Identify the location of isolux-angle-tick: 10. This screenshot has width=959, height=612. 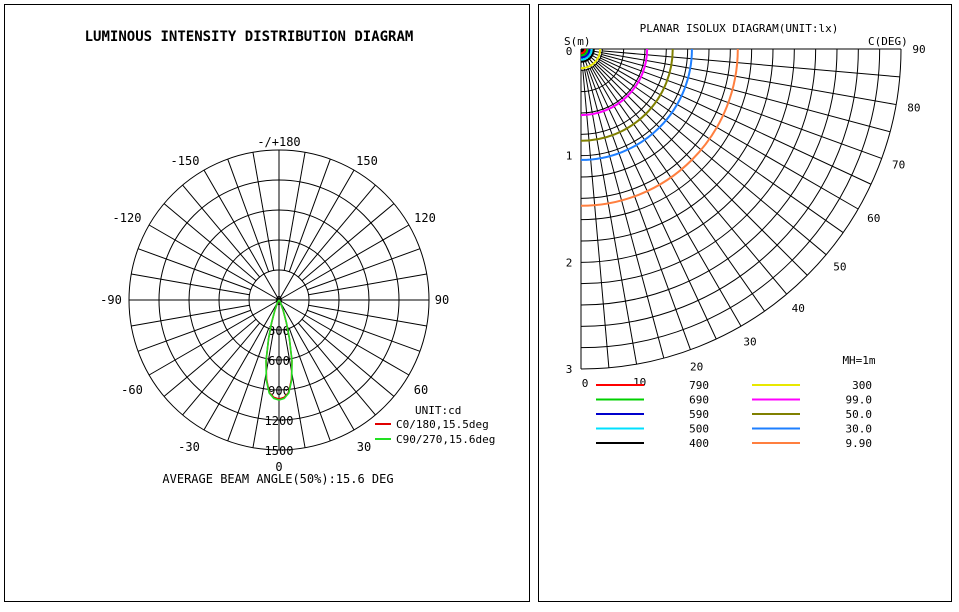
(639, 382).